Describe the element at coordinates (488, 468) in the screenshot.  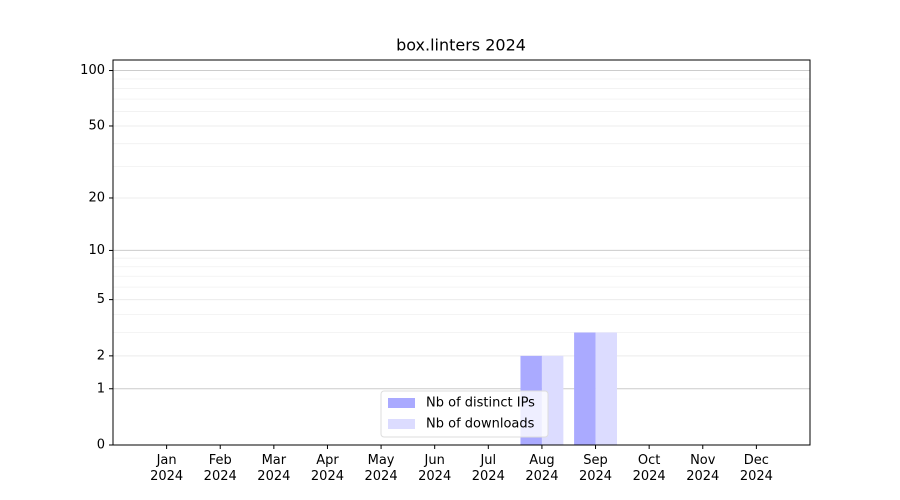
I see `x-tick-label: Jul 2024` at that location.